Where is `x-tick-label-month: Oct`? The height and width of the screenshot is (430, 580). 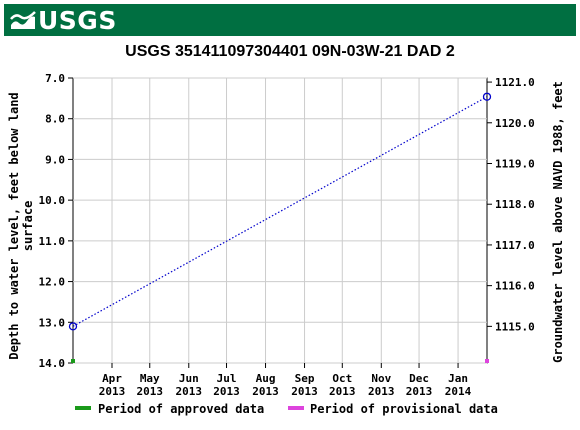
x-tick-label-month: Oct is located at coordinates (342, 378).